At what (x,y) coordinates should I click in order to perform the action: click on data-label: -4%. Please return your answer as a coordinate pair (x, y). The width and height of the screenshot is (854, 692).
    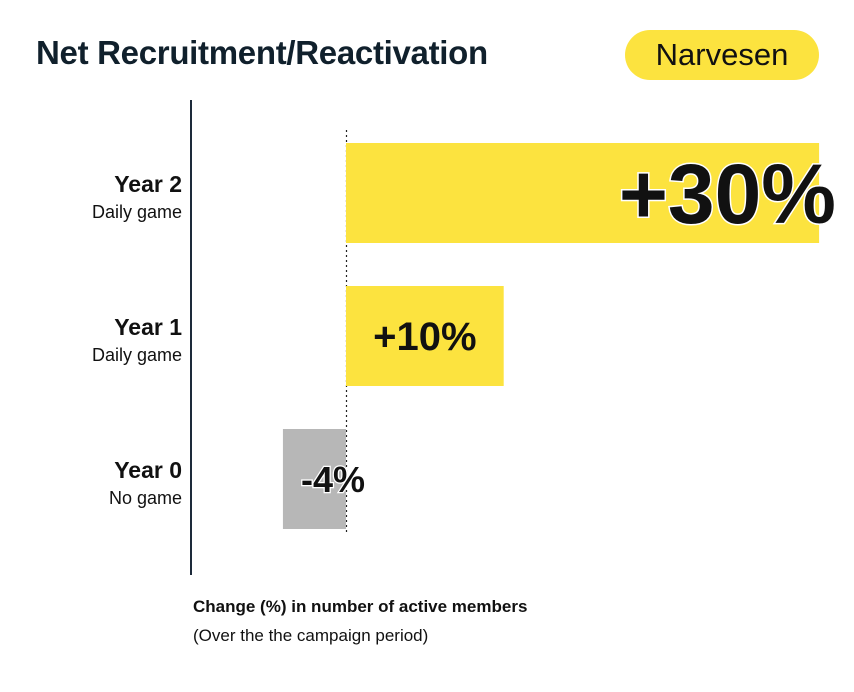
    Looking at the image, I should click on (333, 479).